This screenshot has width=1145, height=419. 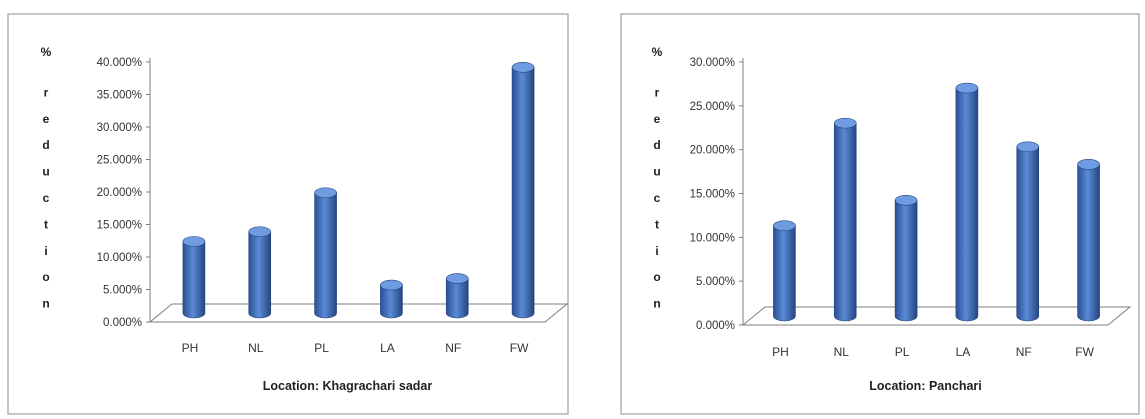 What do you see at coordinates (119, 96) in the screenshot?
I see `y-tick-label: 35.000%` at bounding box center [119, 96].